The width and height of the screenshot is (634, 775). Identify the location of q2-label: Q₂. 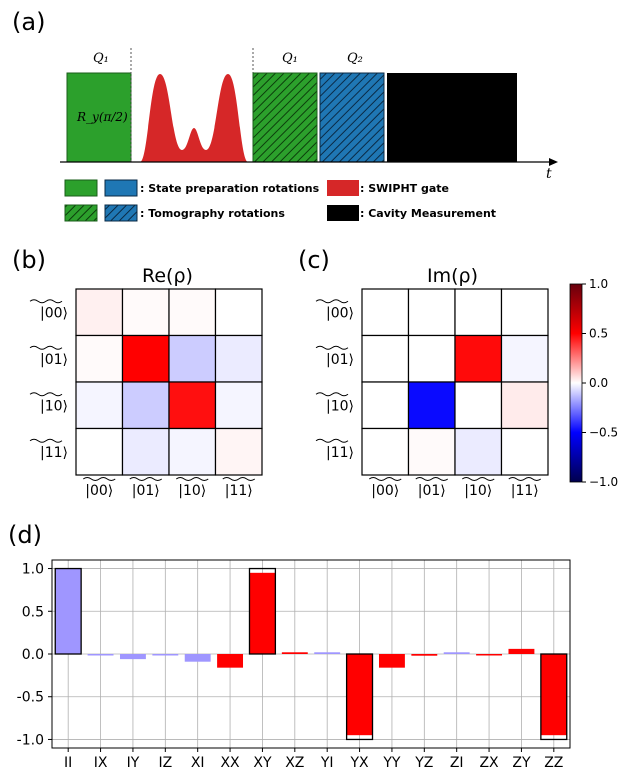
(355, 58).